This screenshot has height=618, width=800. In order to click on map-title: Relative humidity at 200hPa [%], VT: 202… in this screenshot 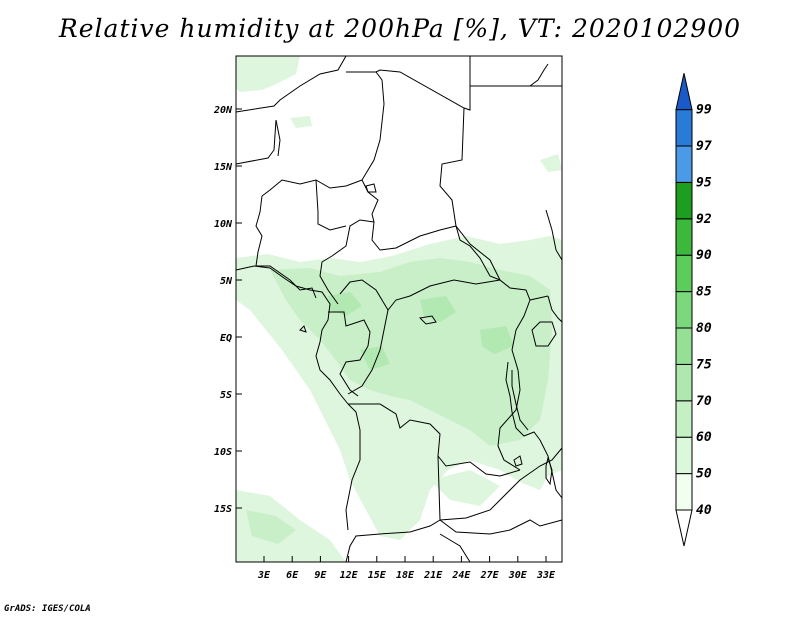, I will do `click(400, 28)`.